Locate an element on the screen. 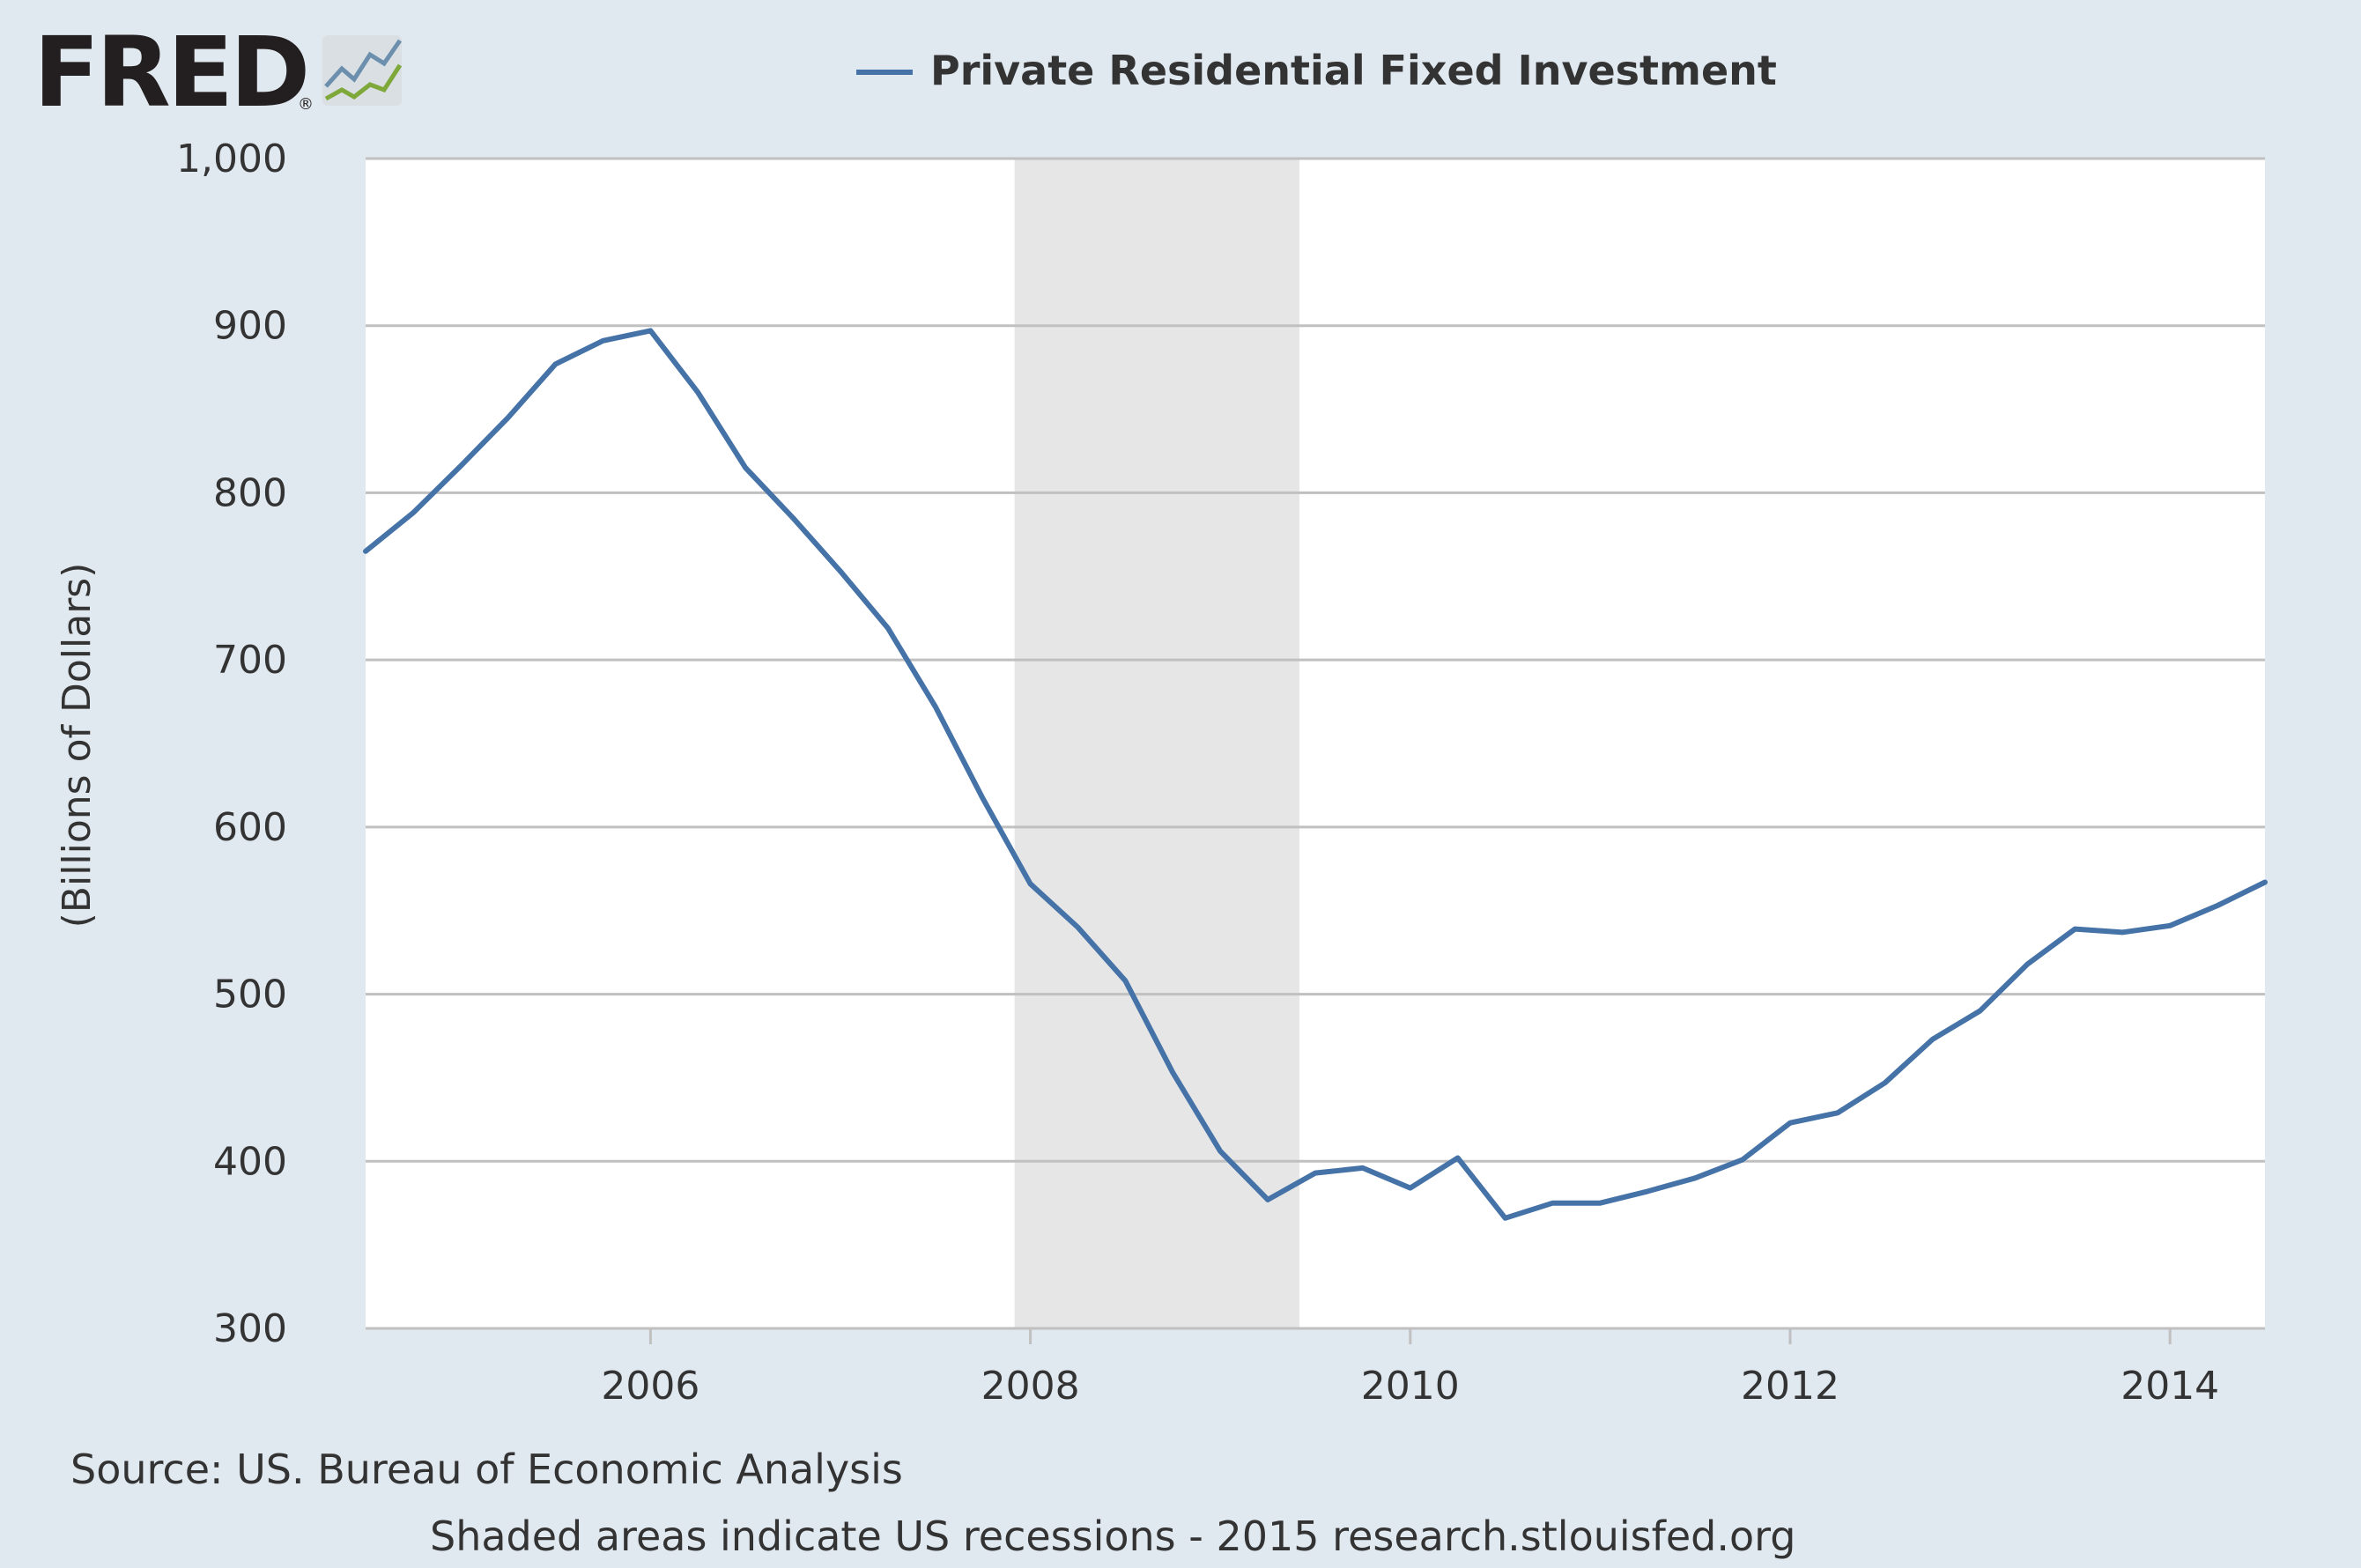 The width and height of the screenshot is (2361, 1568). legend: Private Residential Fixed Investment is located at coordinates (1316, 70).